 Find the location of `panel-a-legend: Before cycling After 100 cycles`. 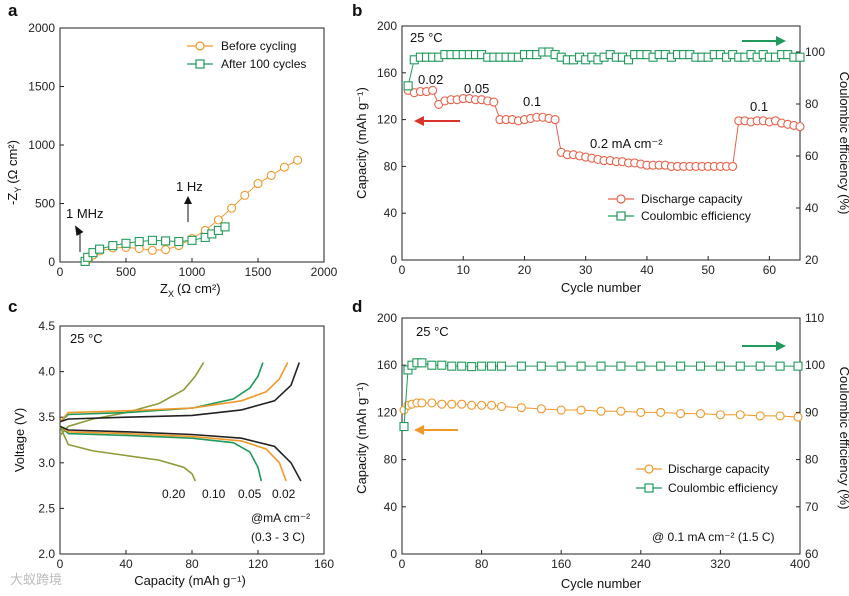

panel-a-legend: Before cycling After 100 cycles is located at coordinates (246, 55).